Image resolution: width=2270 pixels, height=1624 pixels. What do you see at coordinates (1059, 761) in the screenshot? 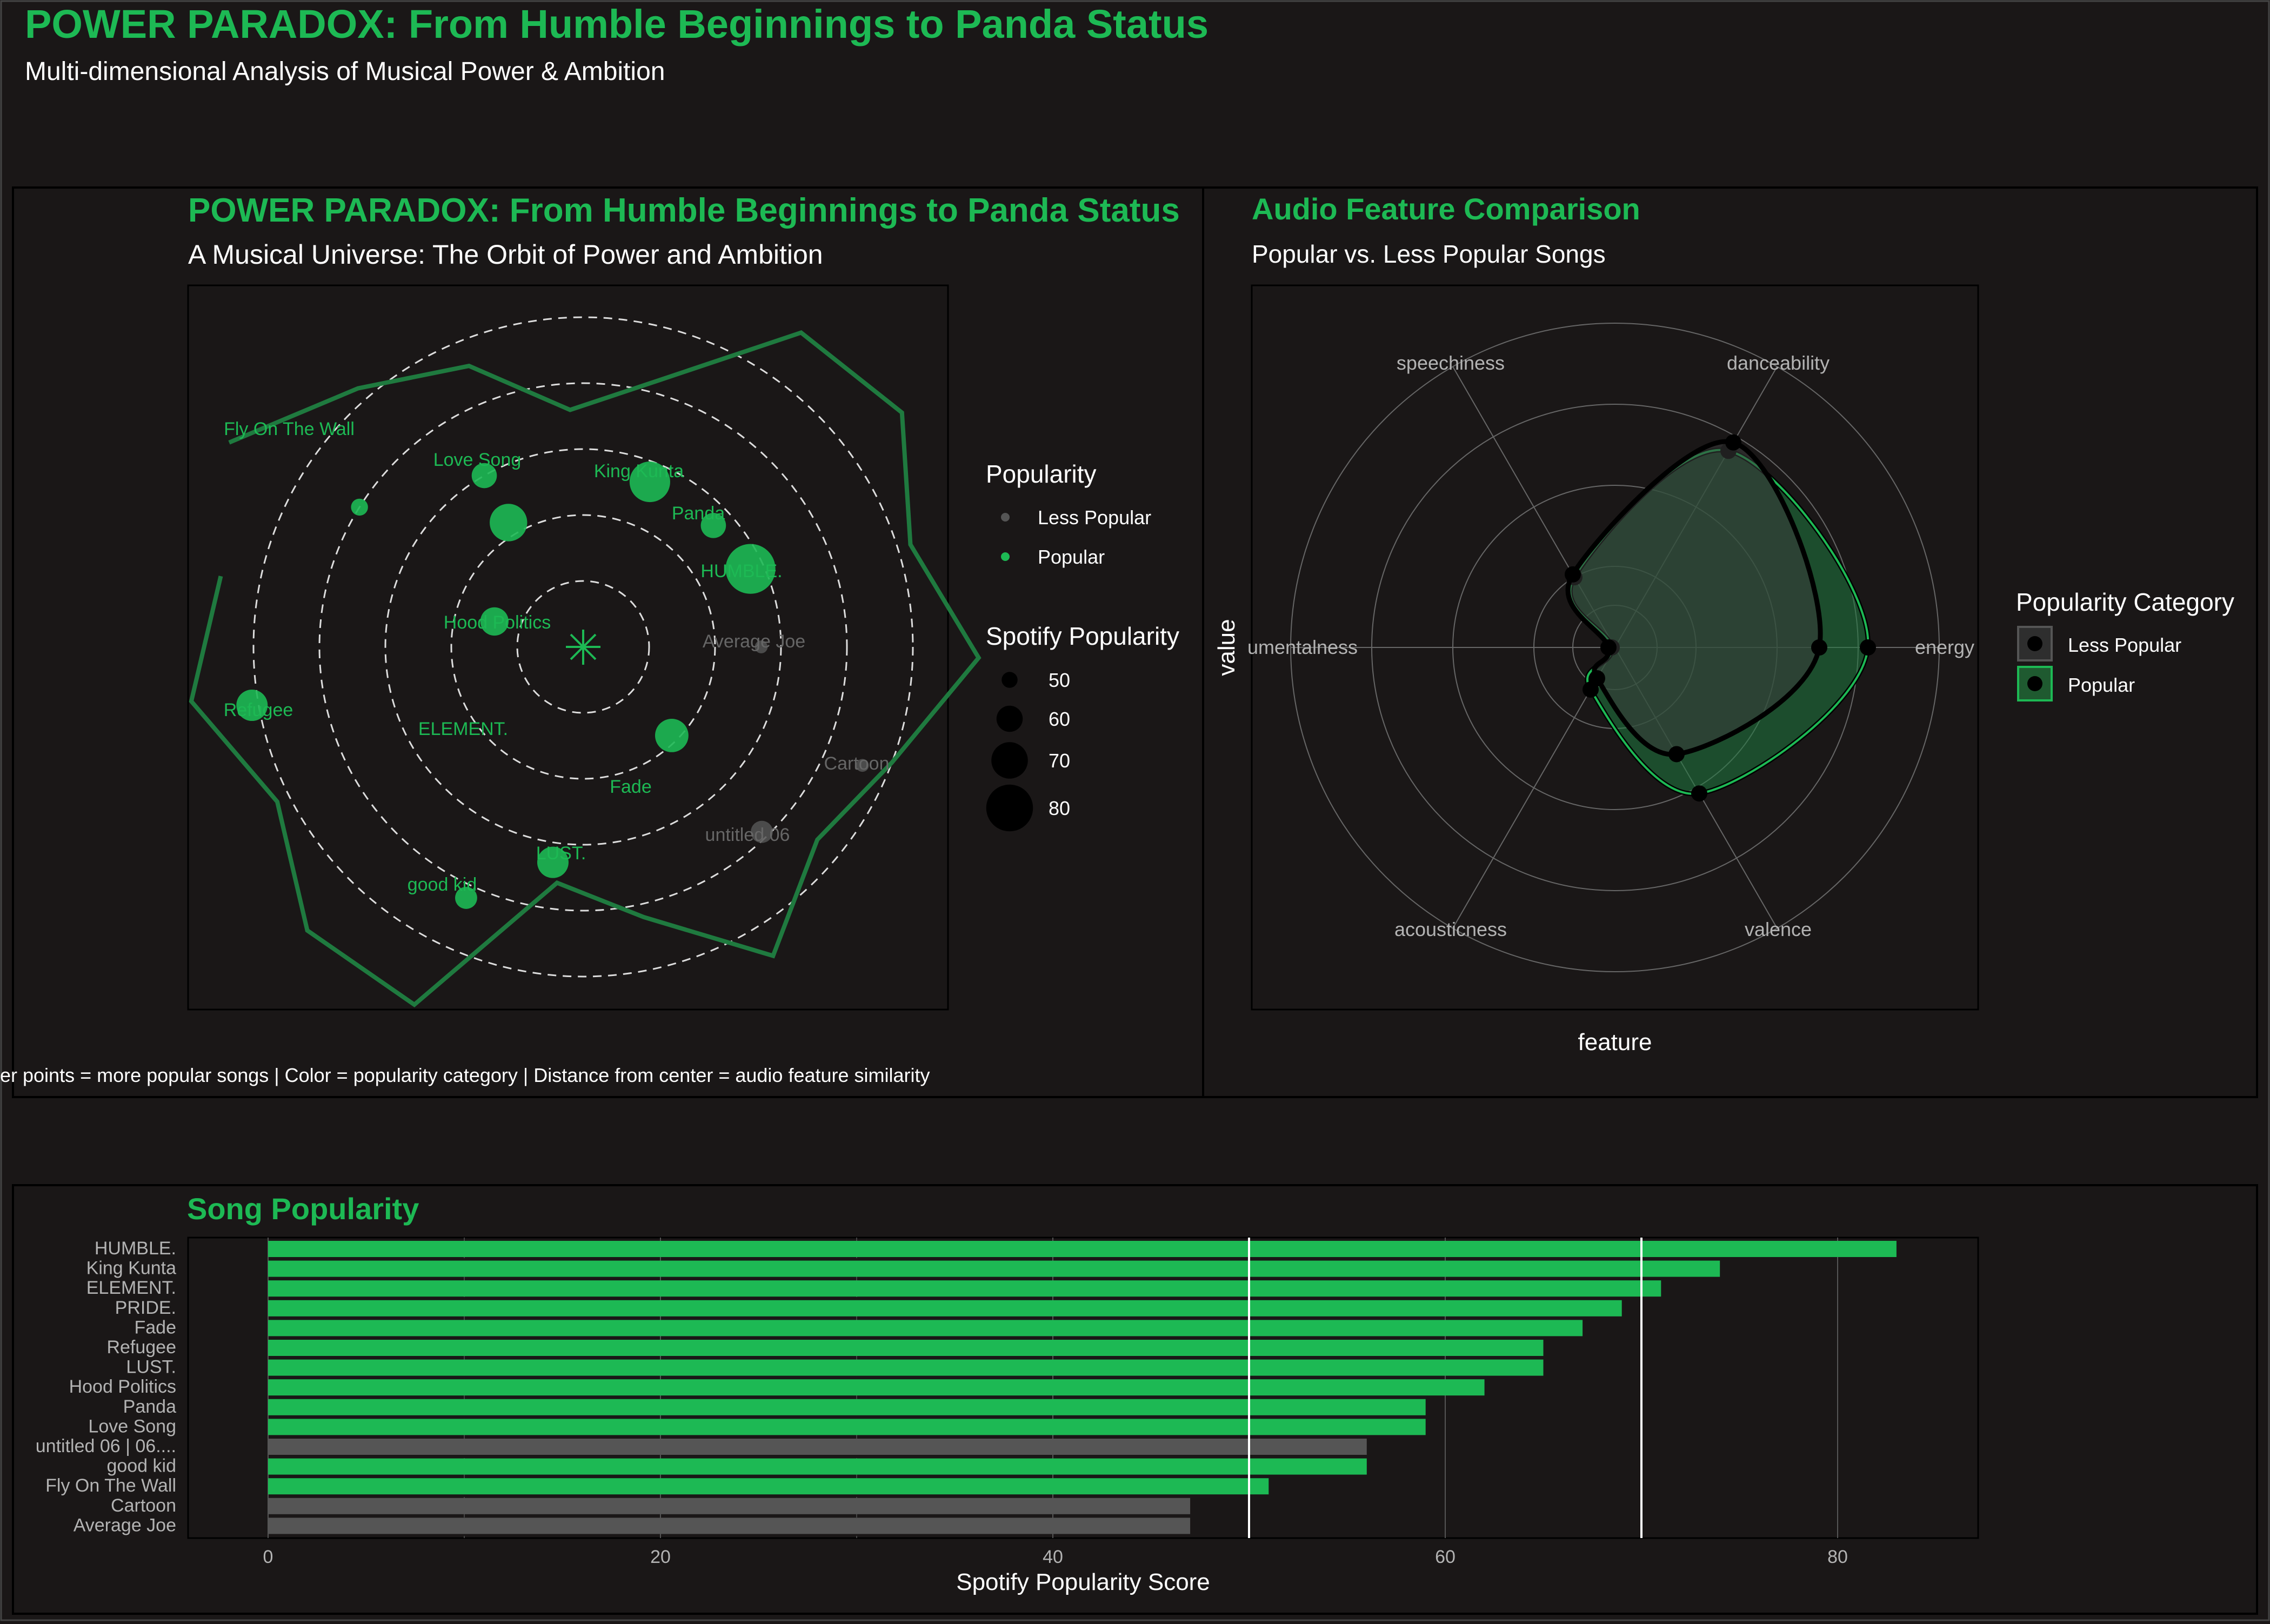
I see `size-legend-label-70: 70` at bounding box center [1059, 761].